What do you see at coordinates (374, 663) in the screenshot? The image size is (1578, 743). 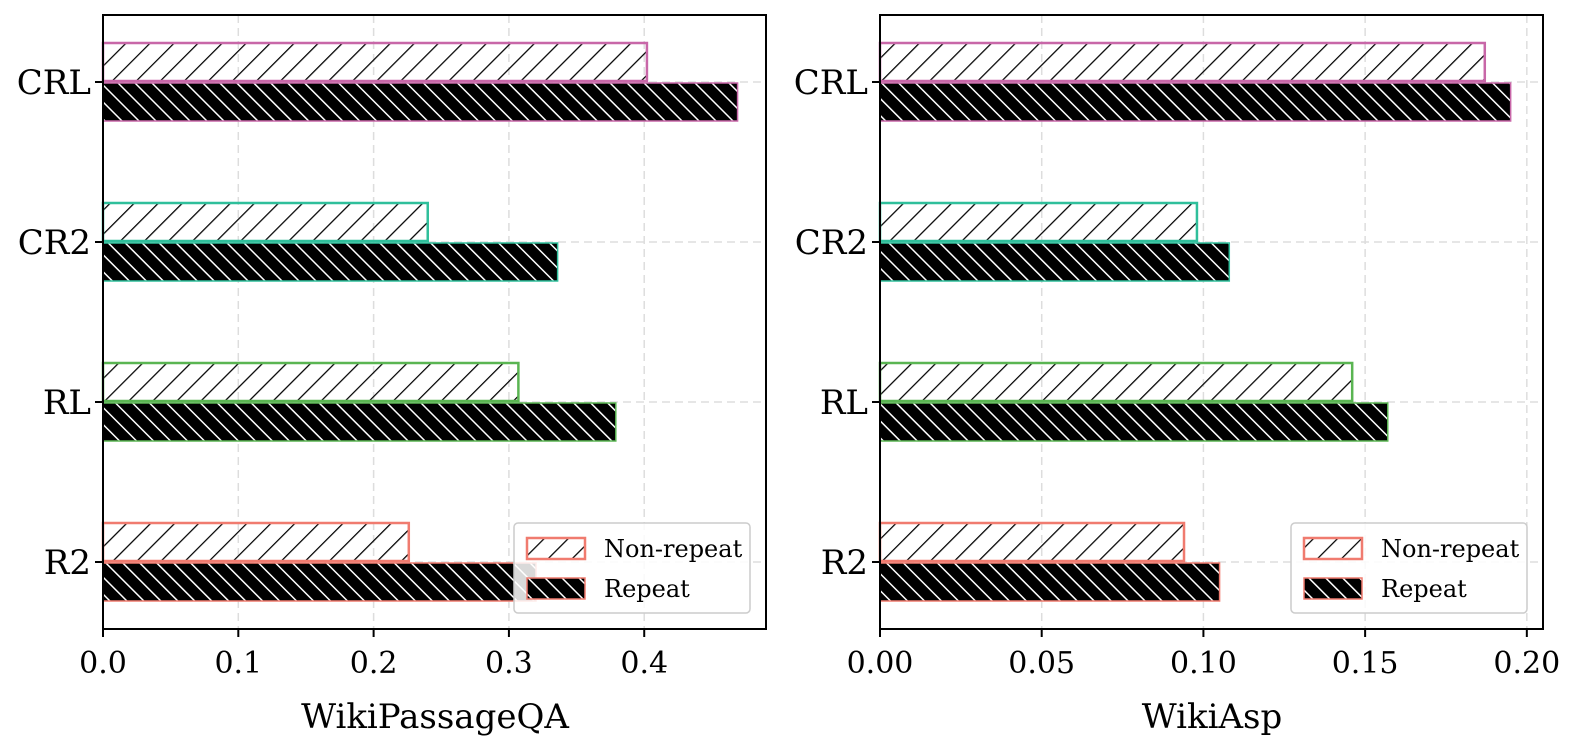 I see `x-tick-label: 0.2` at bounding box center [374, 663].